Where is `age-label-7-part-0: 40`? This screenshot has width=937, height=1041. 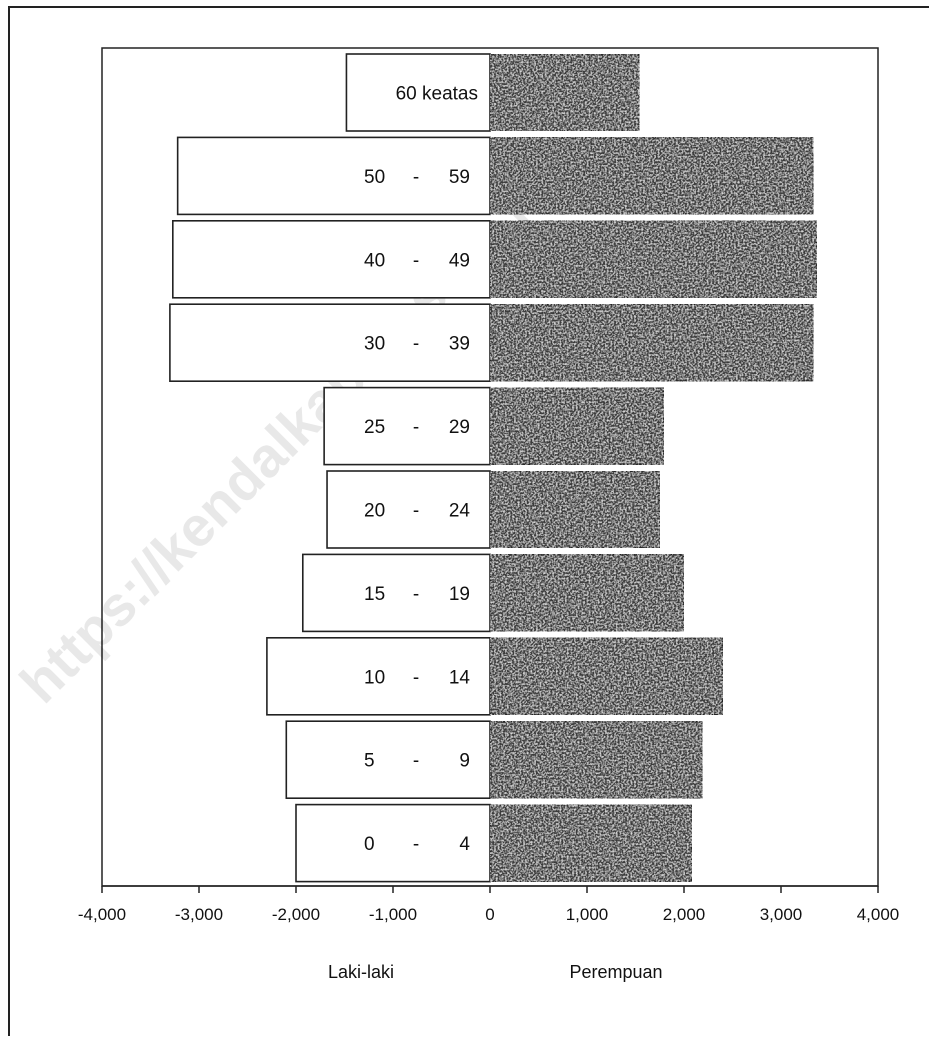 age-label-7-part-0: 40 is located at coordinates (374, 260).